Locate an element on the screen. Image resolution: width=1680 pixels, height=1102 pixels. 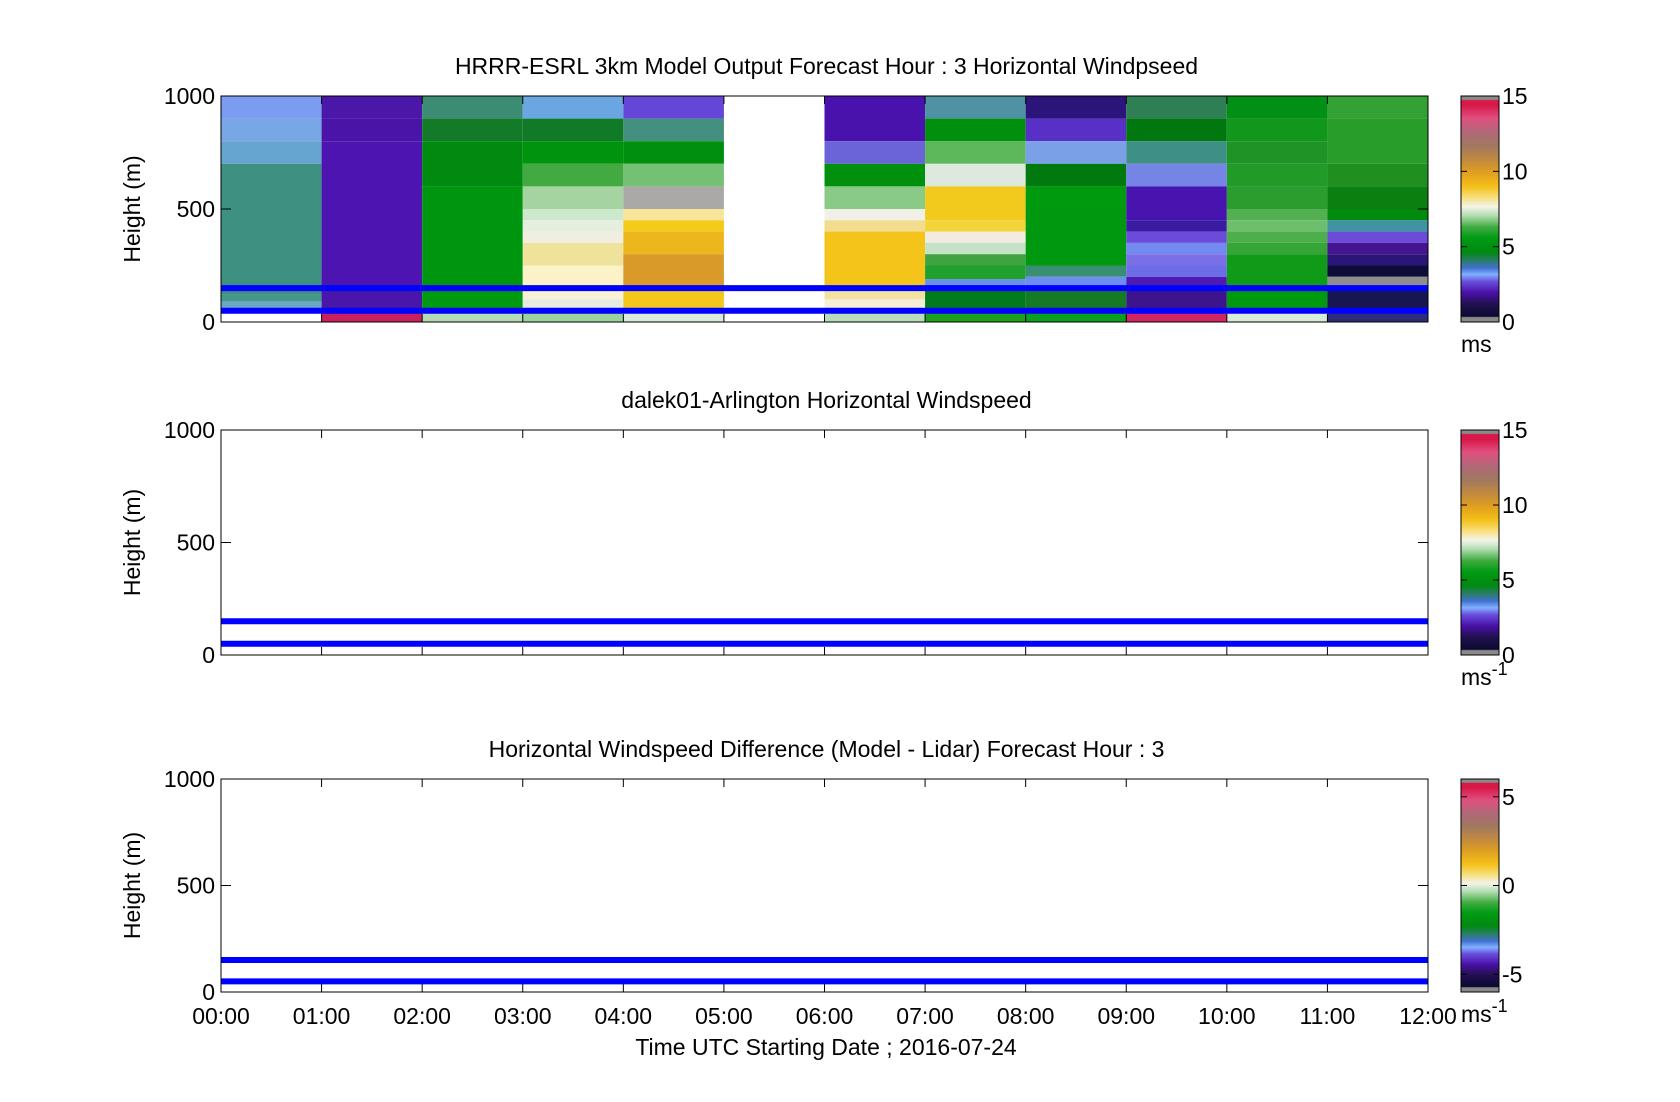
x-tick-label: 06:00 is located at coordinates (825, 1016).